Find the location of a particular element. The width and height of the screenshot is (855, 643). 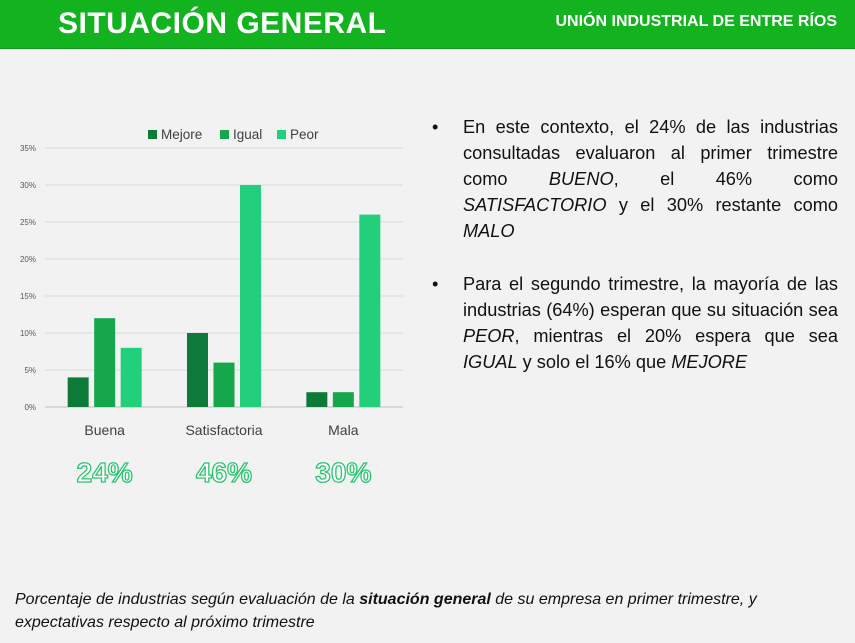

bullet-text-part: IGUAL is located at coordinates (490, 362).